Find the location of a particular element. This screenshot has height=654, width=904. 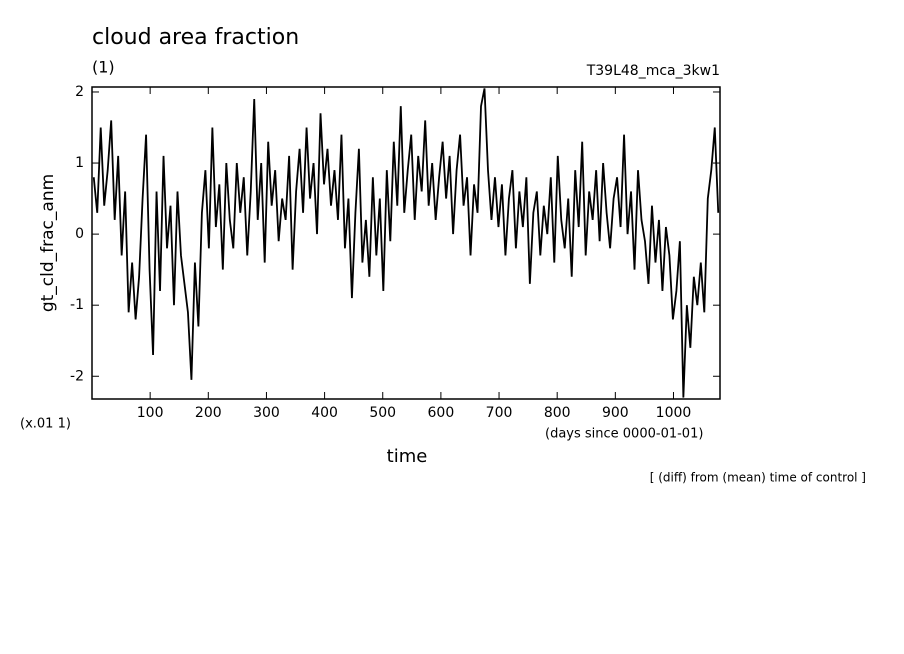

y-tick-label: 2 is located at coordinates (79, 92).